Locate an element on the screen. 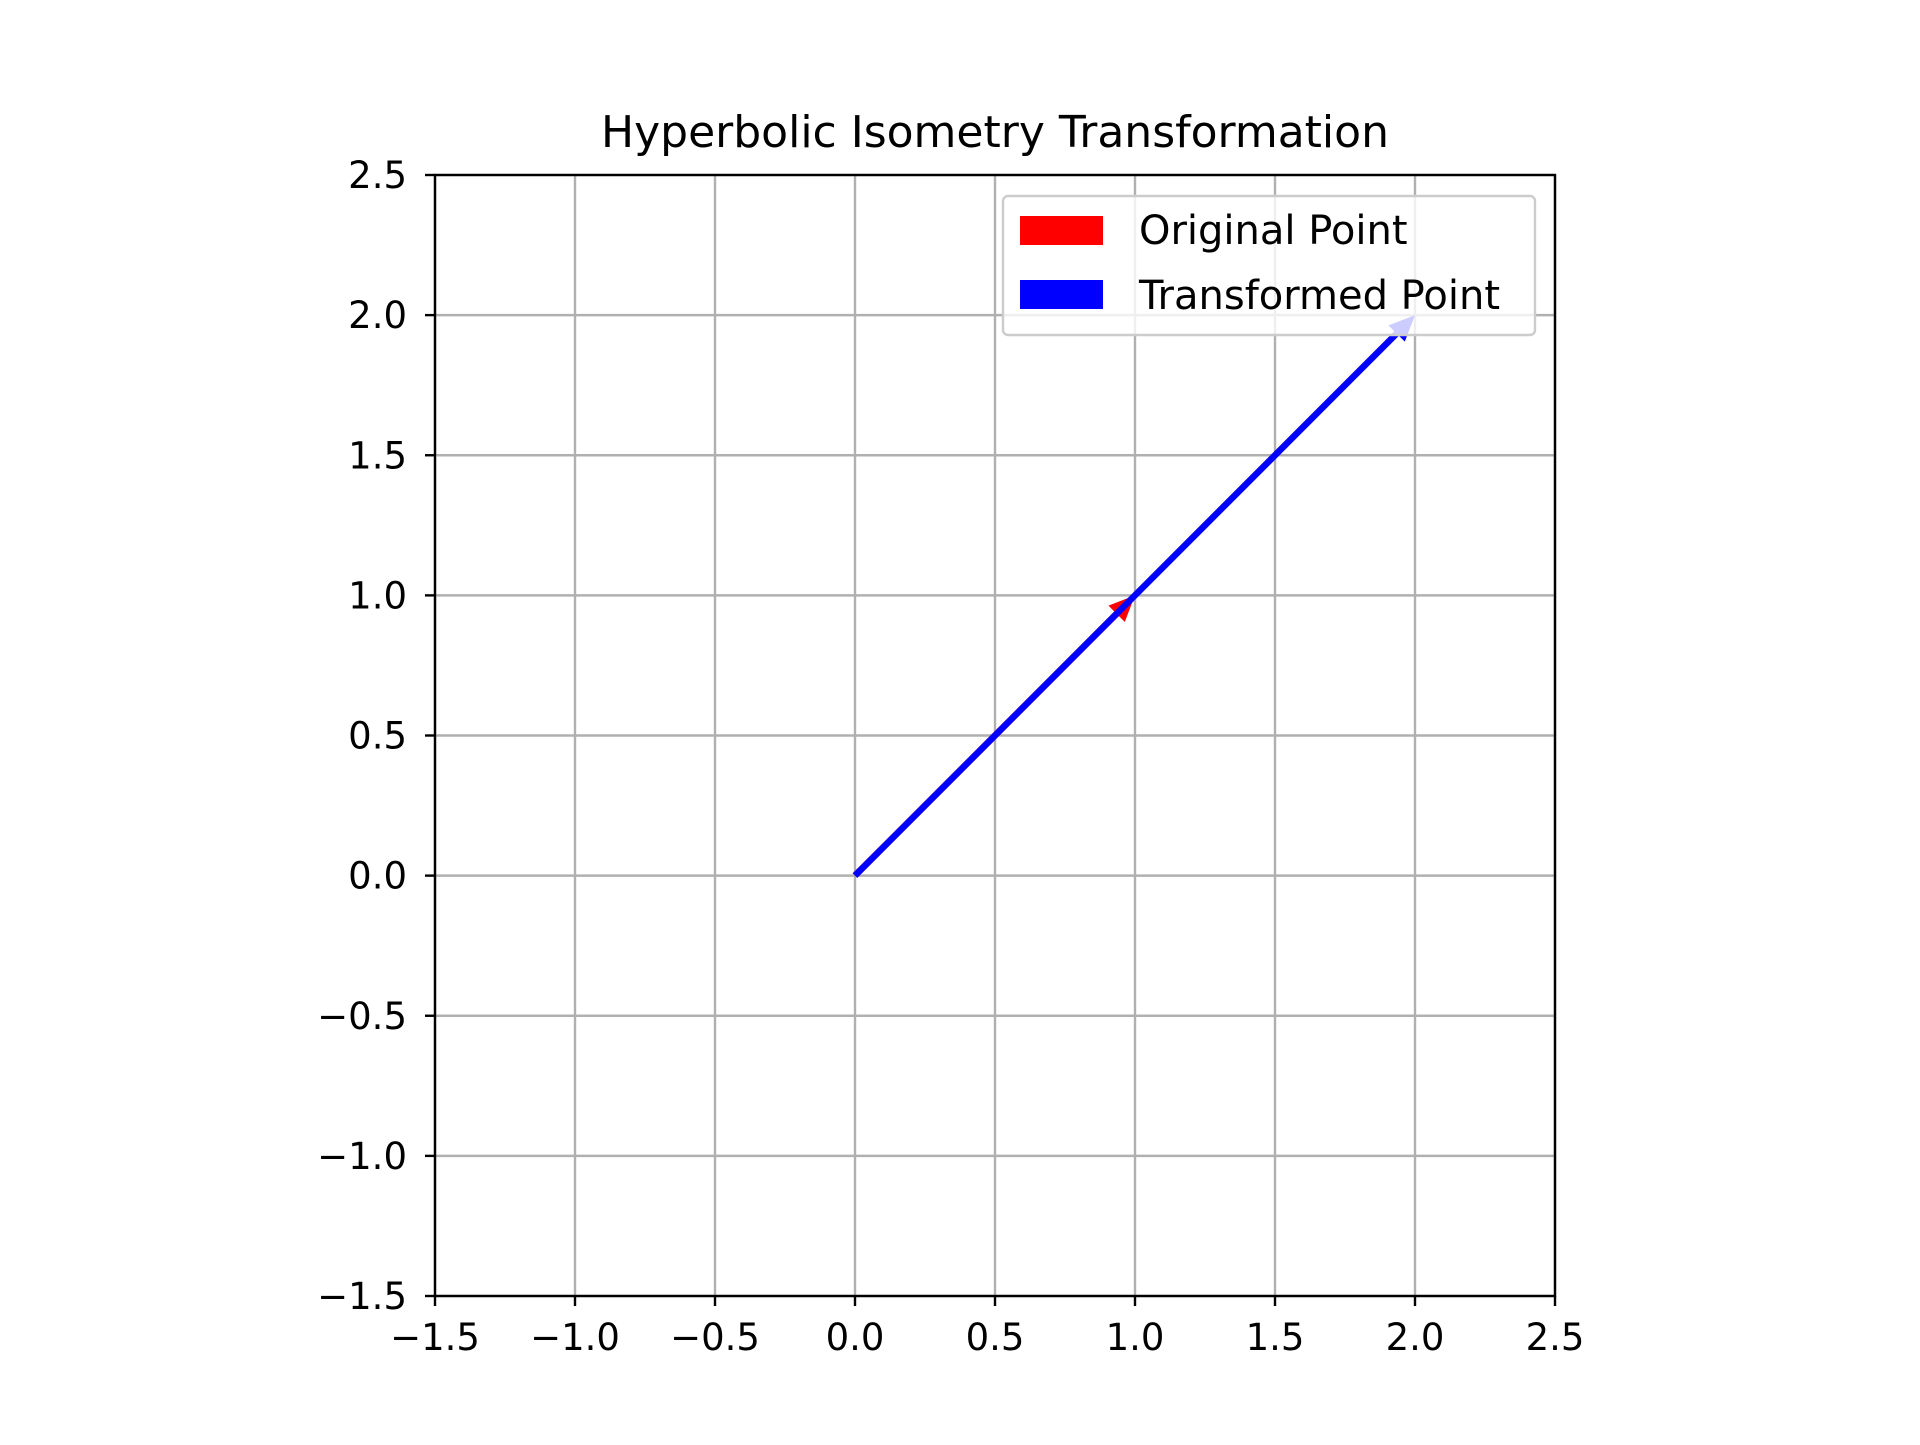 The width and height of the screenshot is (1920, 1445). y-tick-label: 0.5 is located at coordinates (377, 736).